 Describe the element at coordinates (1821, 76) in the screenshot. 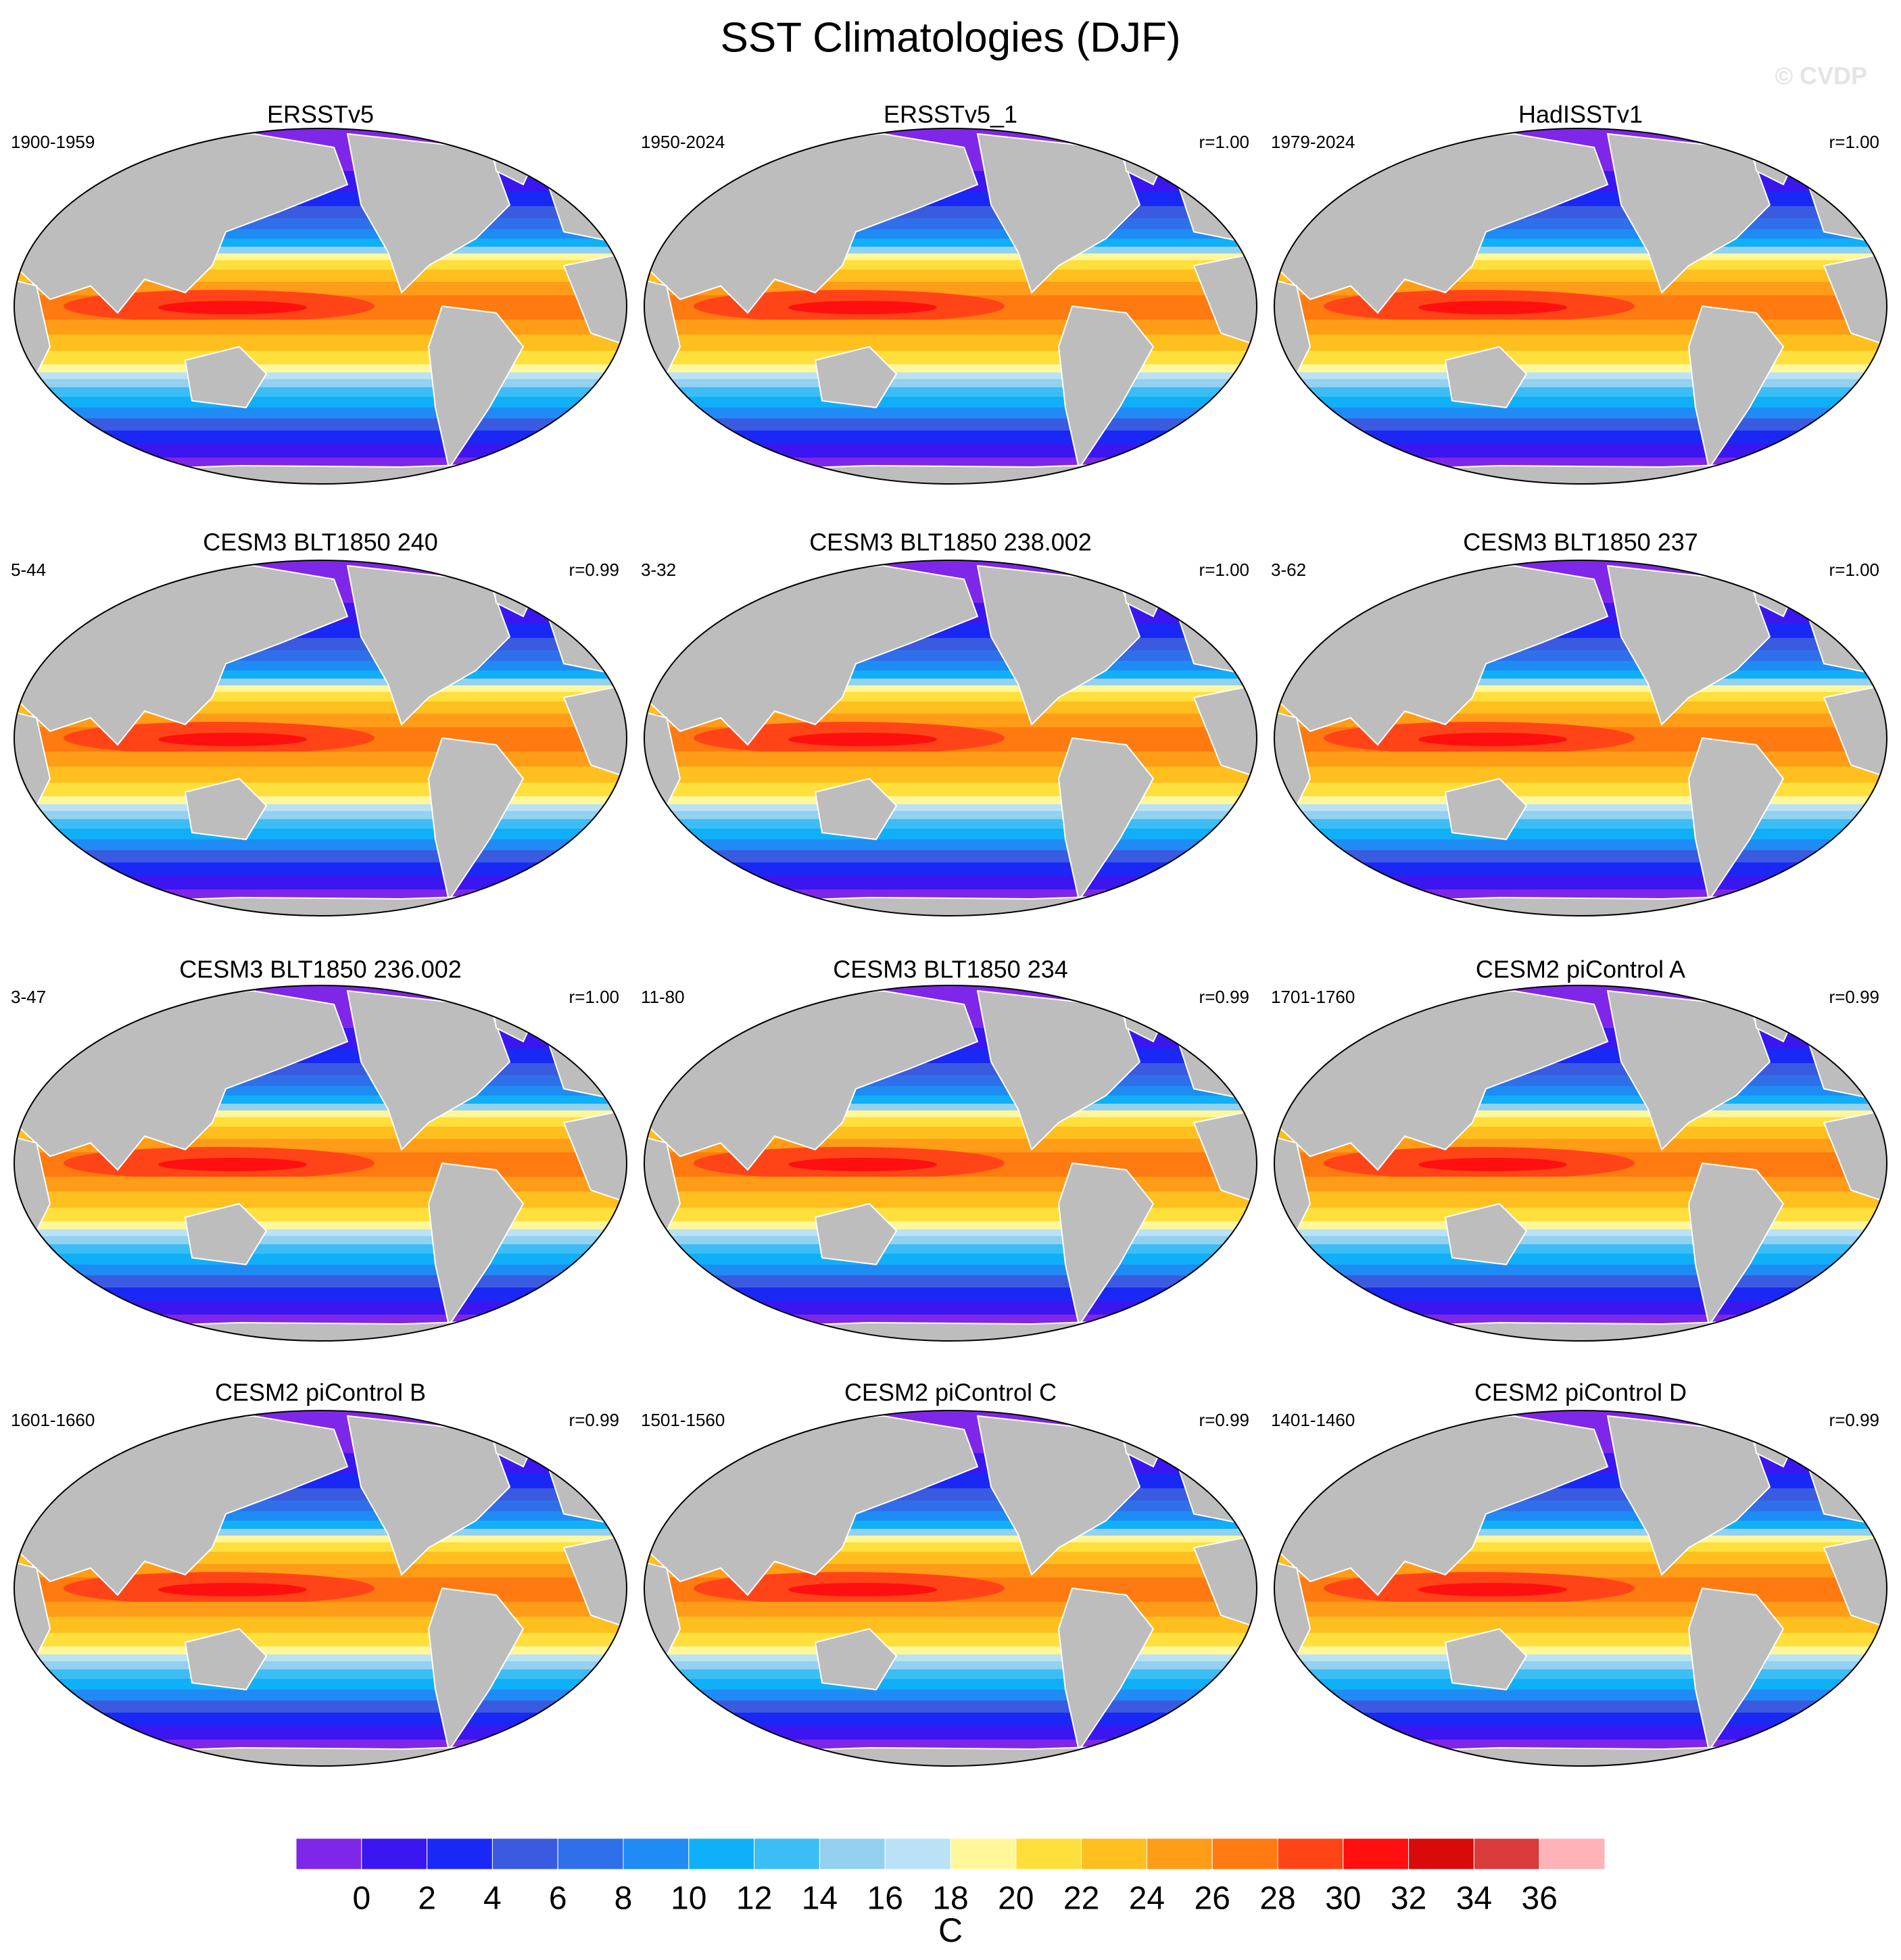

I see `watermark: © CVDP` at that location.